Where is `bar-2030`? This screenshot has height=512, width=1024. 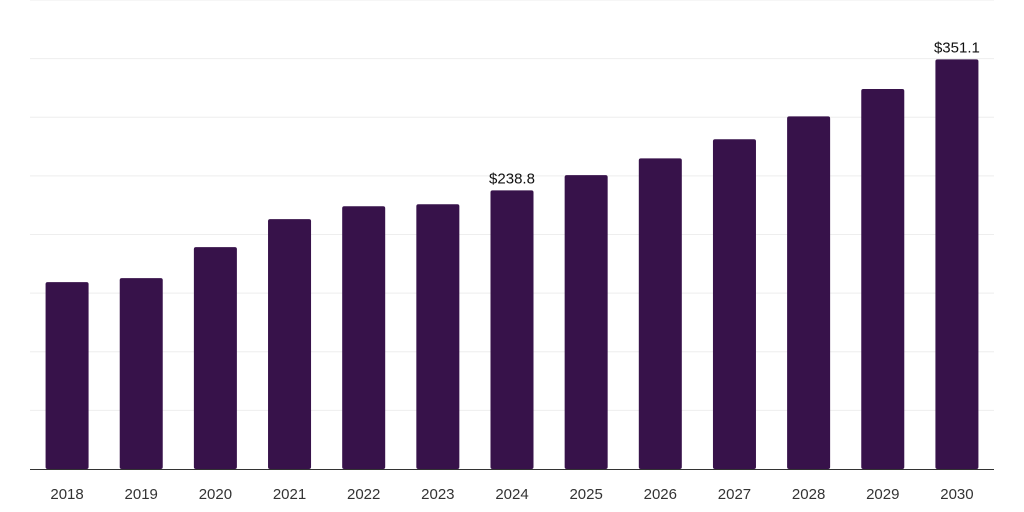
bar-2030 is located at coordinates (957, 264).